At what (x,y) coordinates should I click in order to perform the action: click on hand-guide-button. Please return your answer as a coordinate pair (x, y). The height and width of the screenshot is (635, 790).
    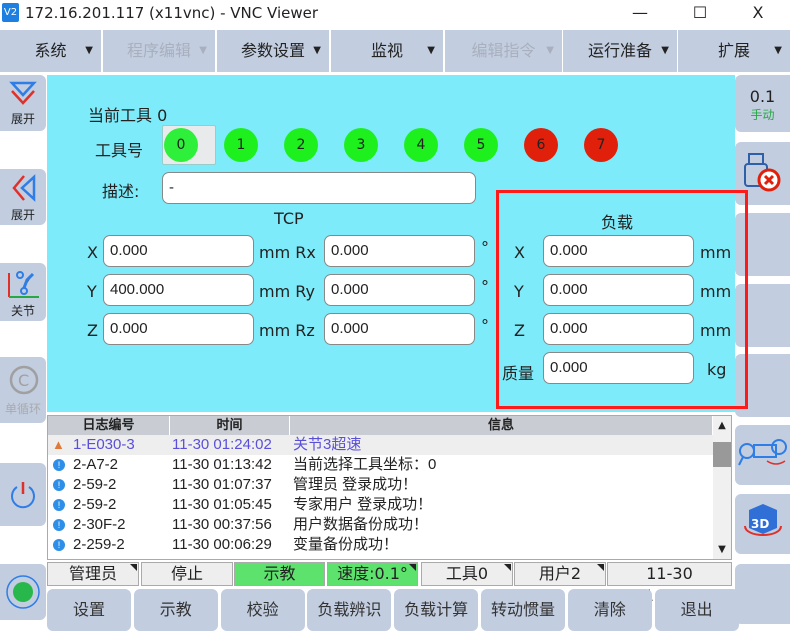
    Looking at the image, I should click on (762, 455).